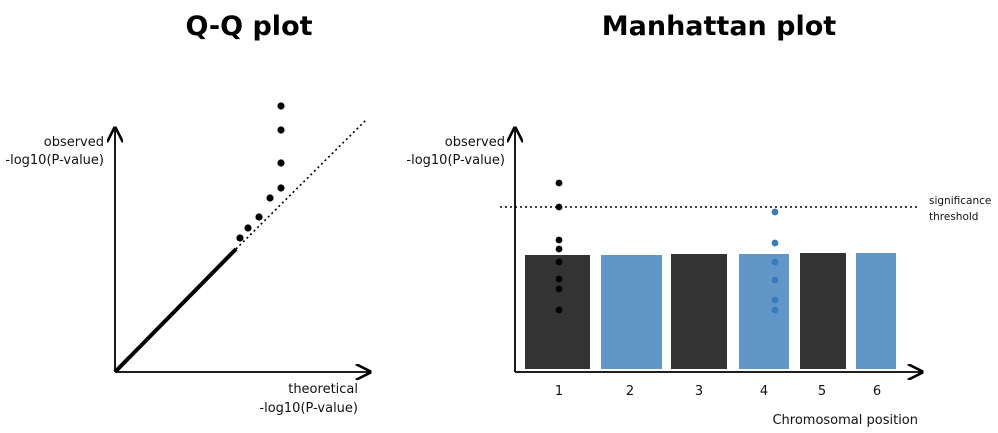  Describe the element at coordinates (74, 142) in the screenshot. I see `qq-y-label-line1: observed` at that location.